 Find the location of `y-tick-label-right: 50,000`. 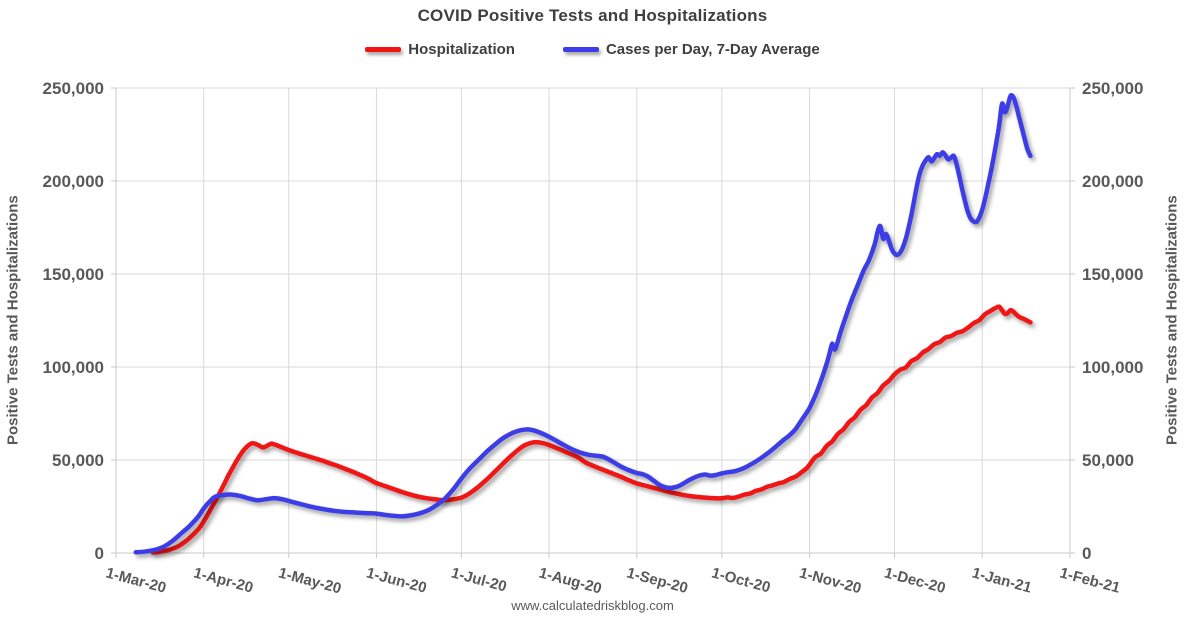

y-tick-label-right: 50,000 is located at coordinates (1108, 460).